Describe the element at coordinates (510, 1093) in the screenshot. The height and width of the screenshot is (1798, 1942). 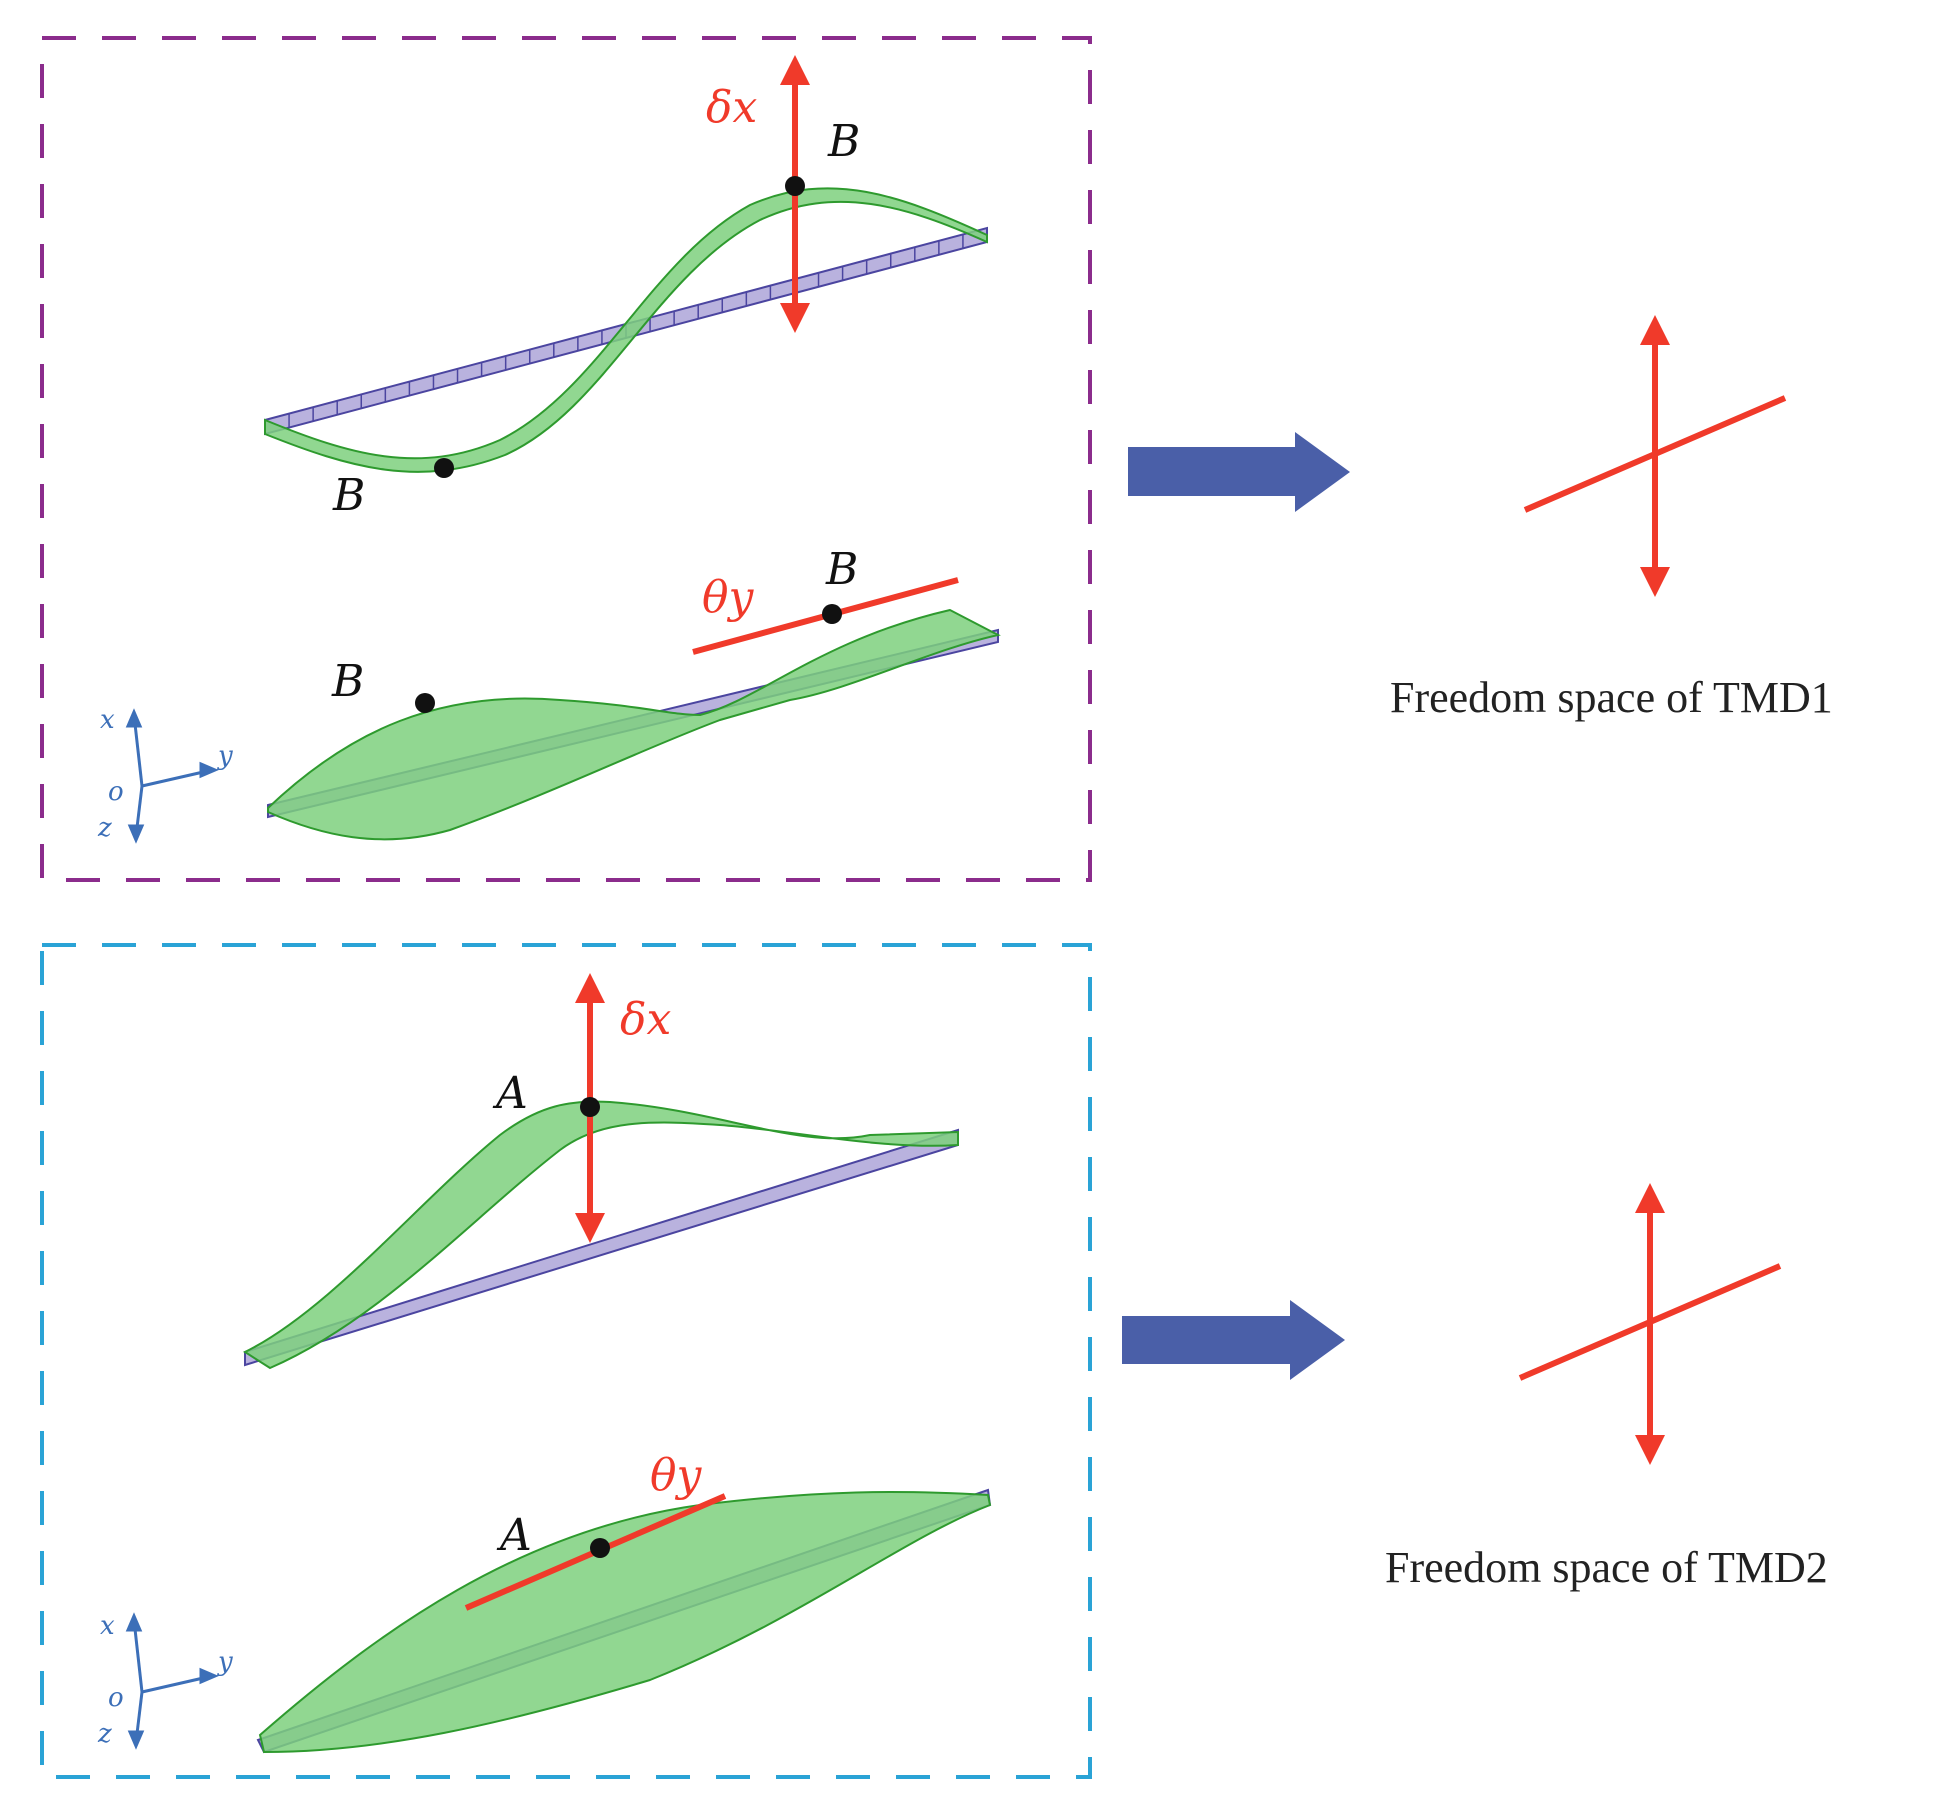
I see `bottom-mode1-point-label: A` at that location.